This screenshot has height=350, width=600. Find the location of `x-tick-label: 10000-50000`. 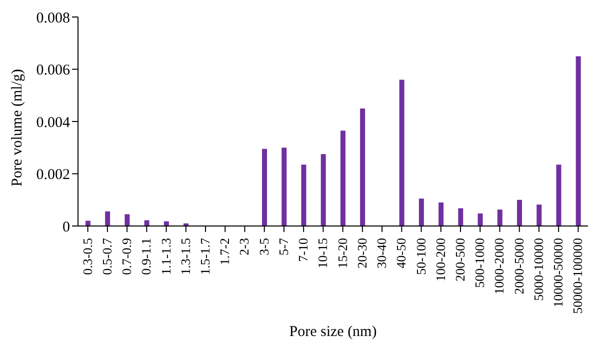

x-tick-label: 10000-50000 is located at coordinates (558, 273).